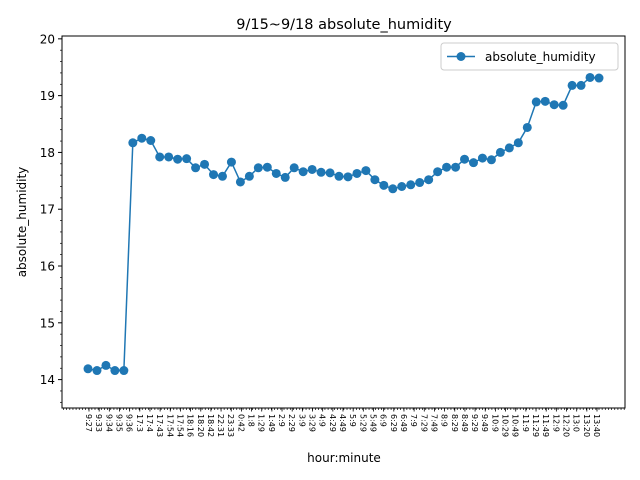  I want to click on x-tick-label: 7:49, so click(433, 423).